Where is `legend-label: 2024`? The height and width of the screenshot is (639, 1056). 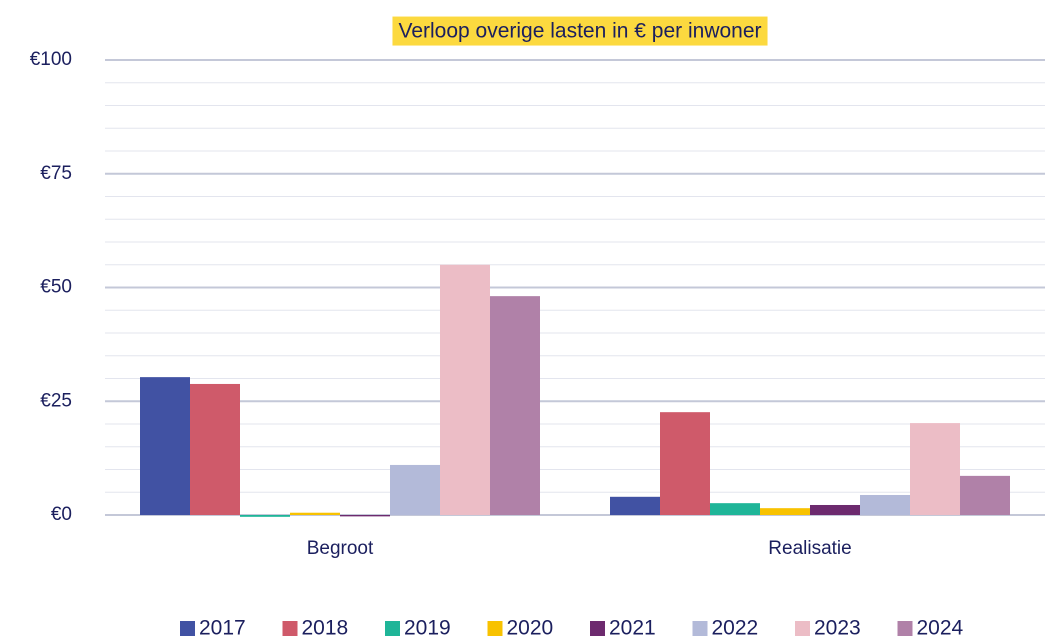 legend-label: 2024 is located at coordinates (940, 628).